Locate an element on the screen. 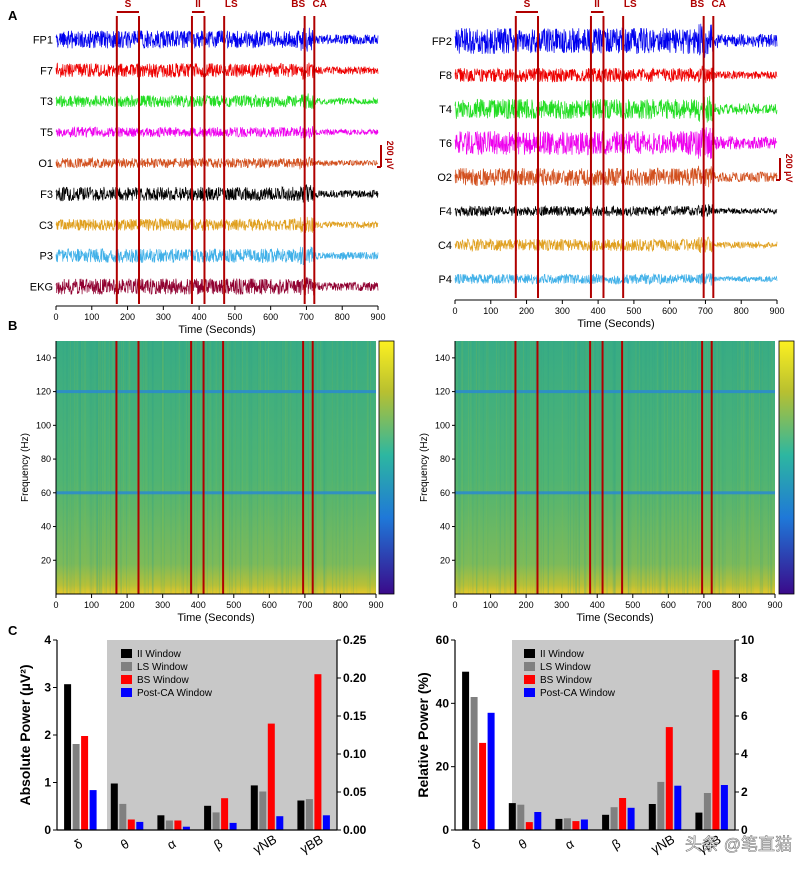 This screenshot has height=870, width=800. trace-f3 is located at coordinates (217, 193).